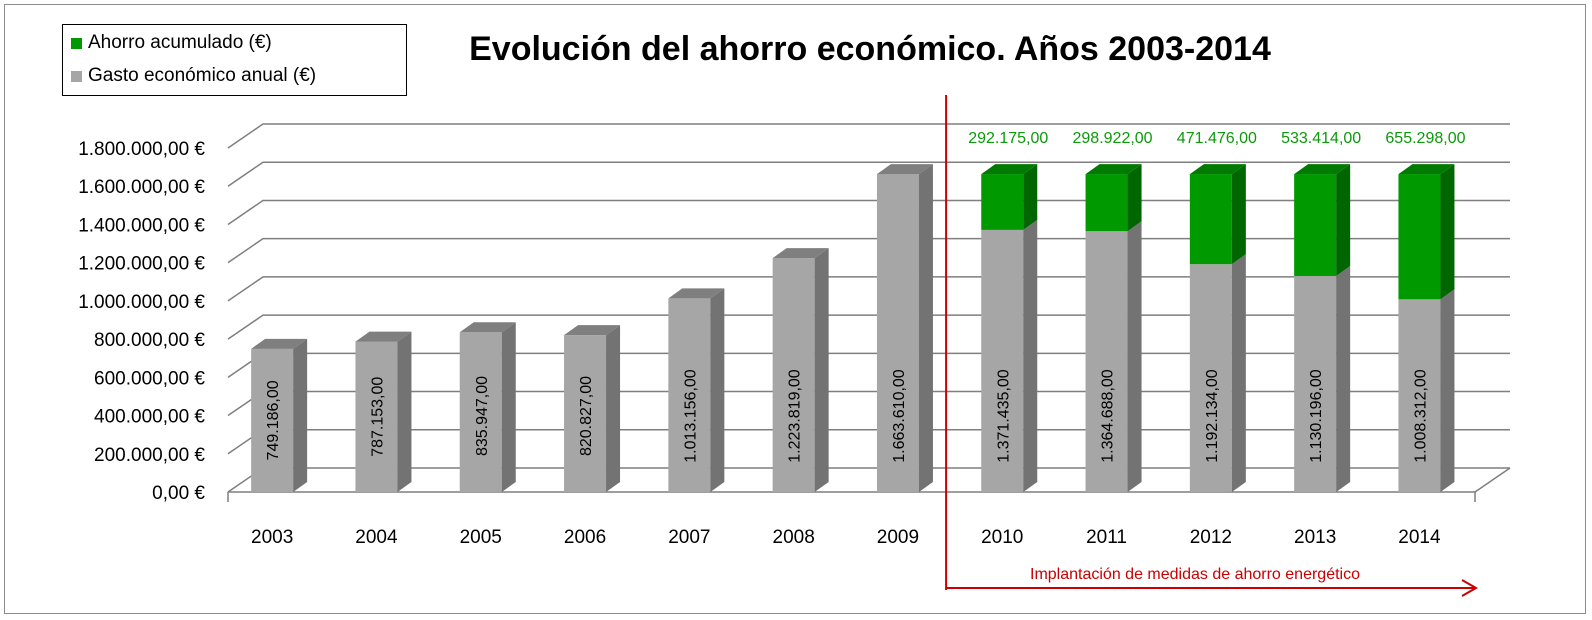 The image size is (1592, 620). Describe the element at coordinates (689, 537) in the screenshot. I see `x-tick-label: 2007` at that location.